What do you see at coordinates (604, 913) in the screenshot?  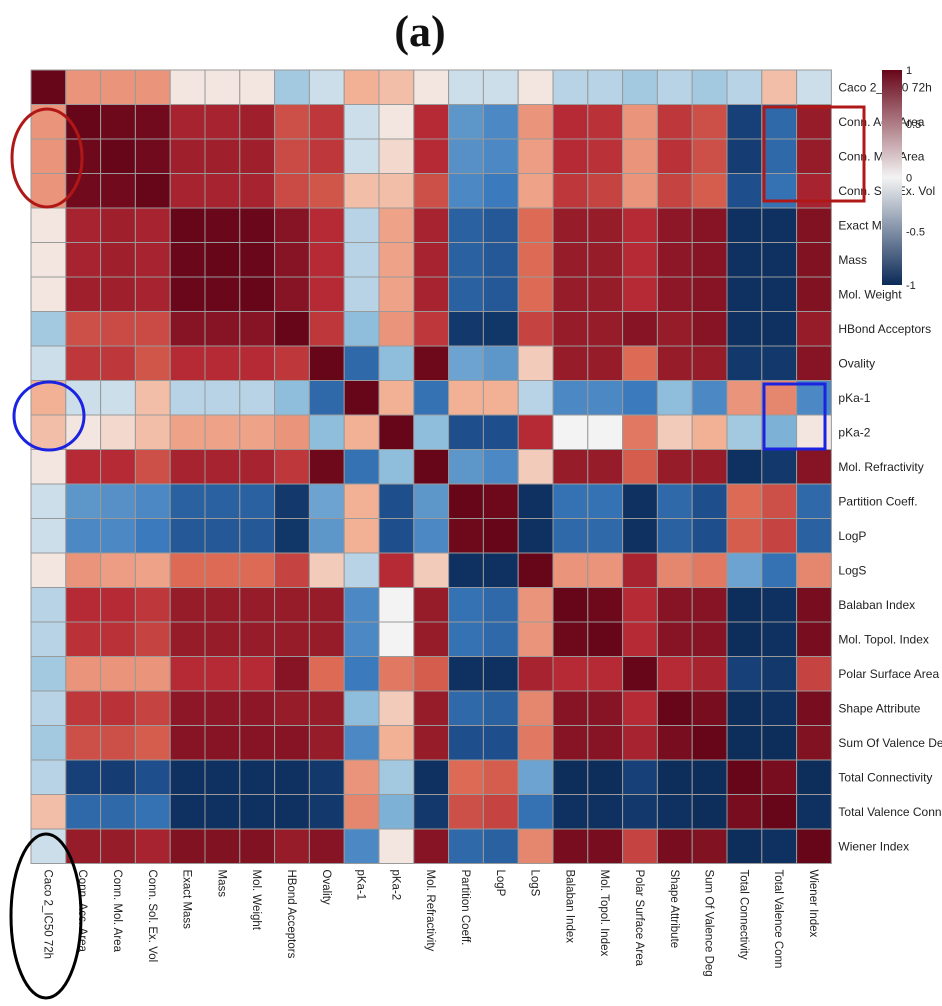 I see `column-label: Mol. Topol. Index` at bounding box center [604, 913].